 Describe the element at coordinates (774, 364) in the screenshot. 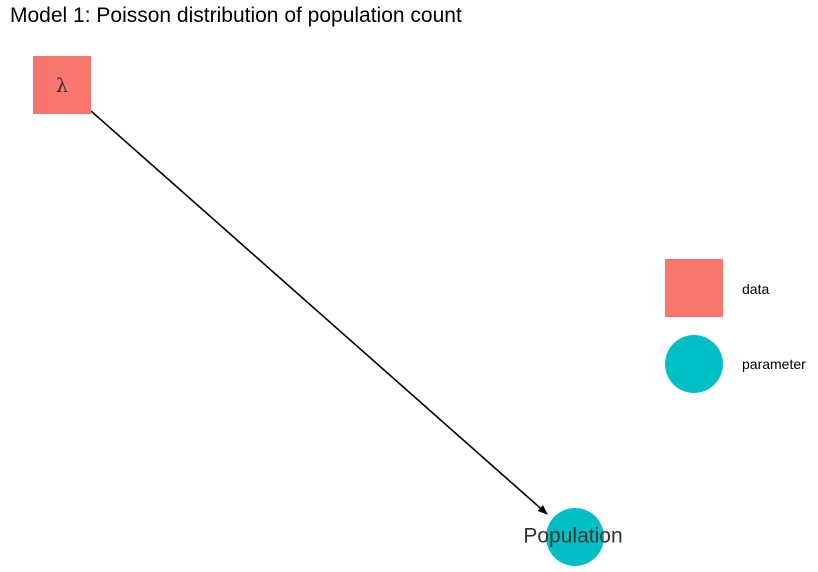

I see `legend-label-parameter: parameter` at that location.